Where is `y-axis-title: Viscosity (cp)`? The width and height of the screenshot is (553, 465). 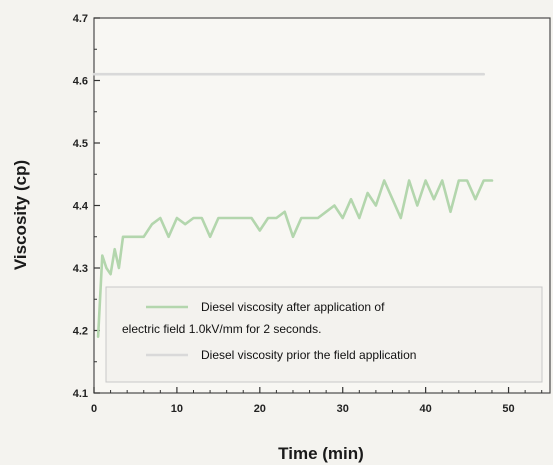 y-axis-title: Viscosity (cp) is located at coordinates (20, 215).